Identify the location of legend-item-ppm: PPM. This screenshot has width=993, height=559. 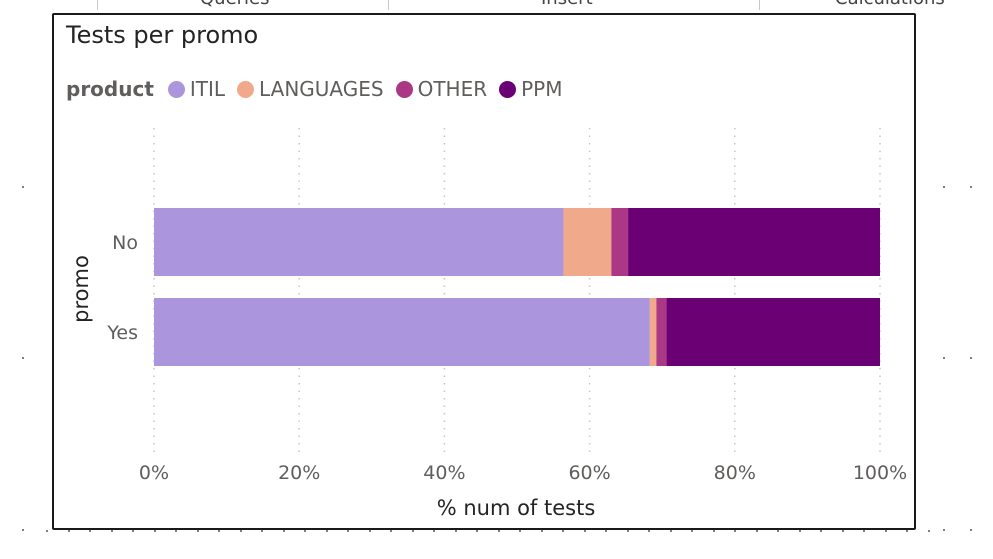
(531, 89).